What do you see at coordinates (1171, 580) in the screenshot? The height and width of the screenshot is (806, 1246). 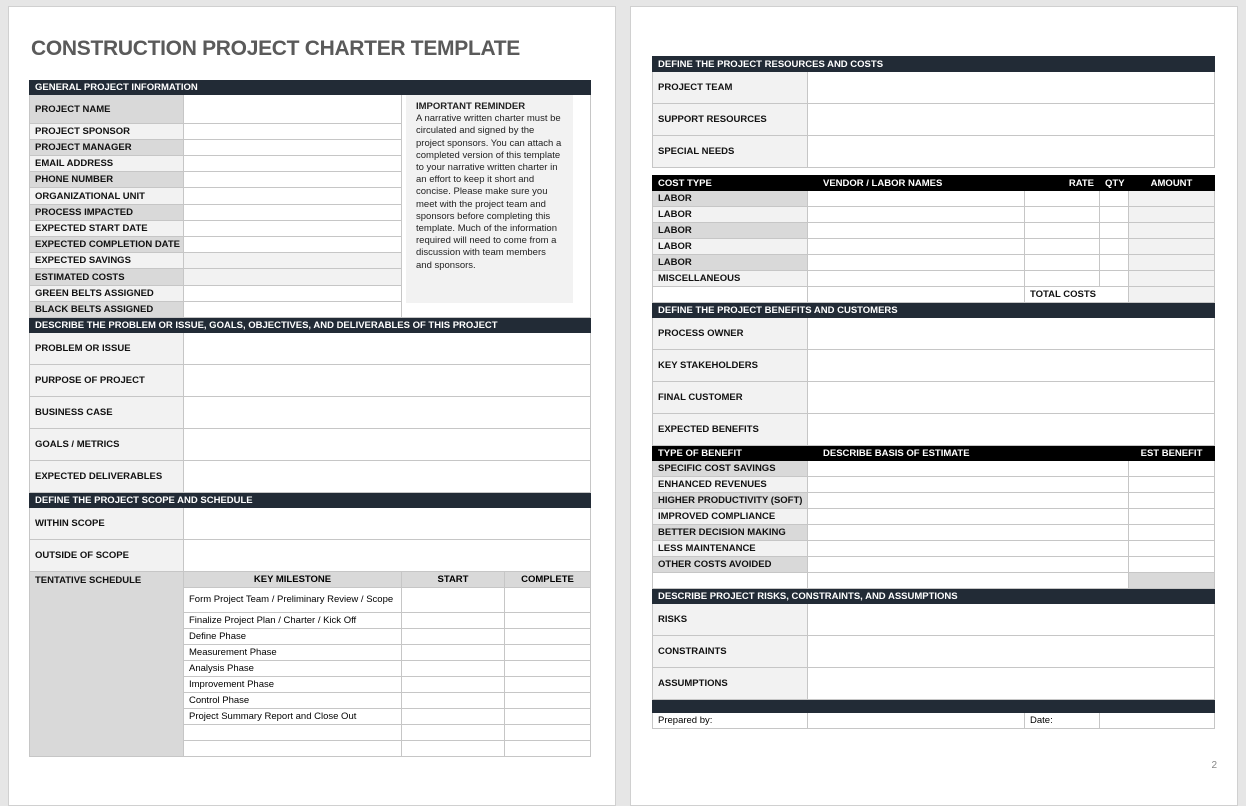 I see `benefit-total` at bounding box center [1171, 580].